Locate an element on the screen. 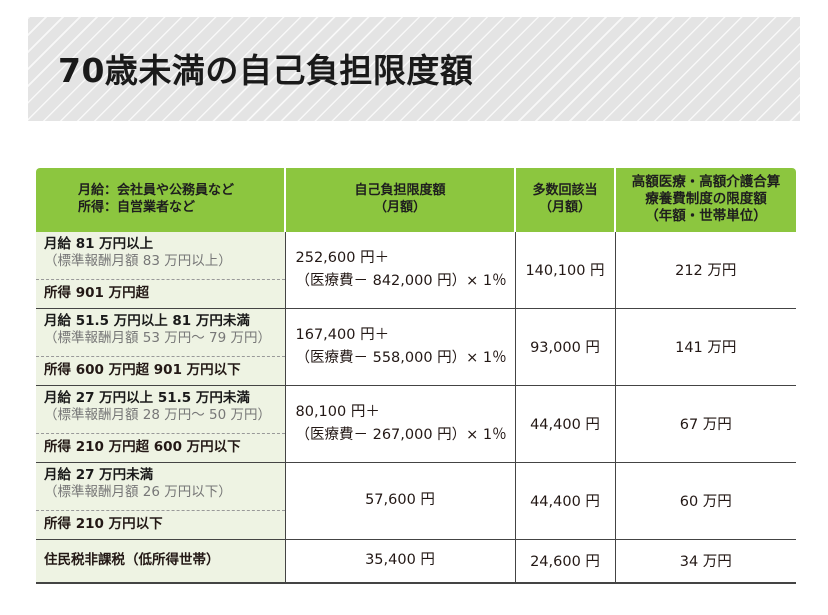 This screenshot has width=828, height=615. income-cell: 所得 210 万円超 600 万円以下 is located at coordinates (161, 447).